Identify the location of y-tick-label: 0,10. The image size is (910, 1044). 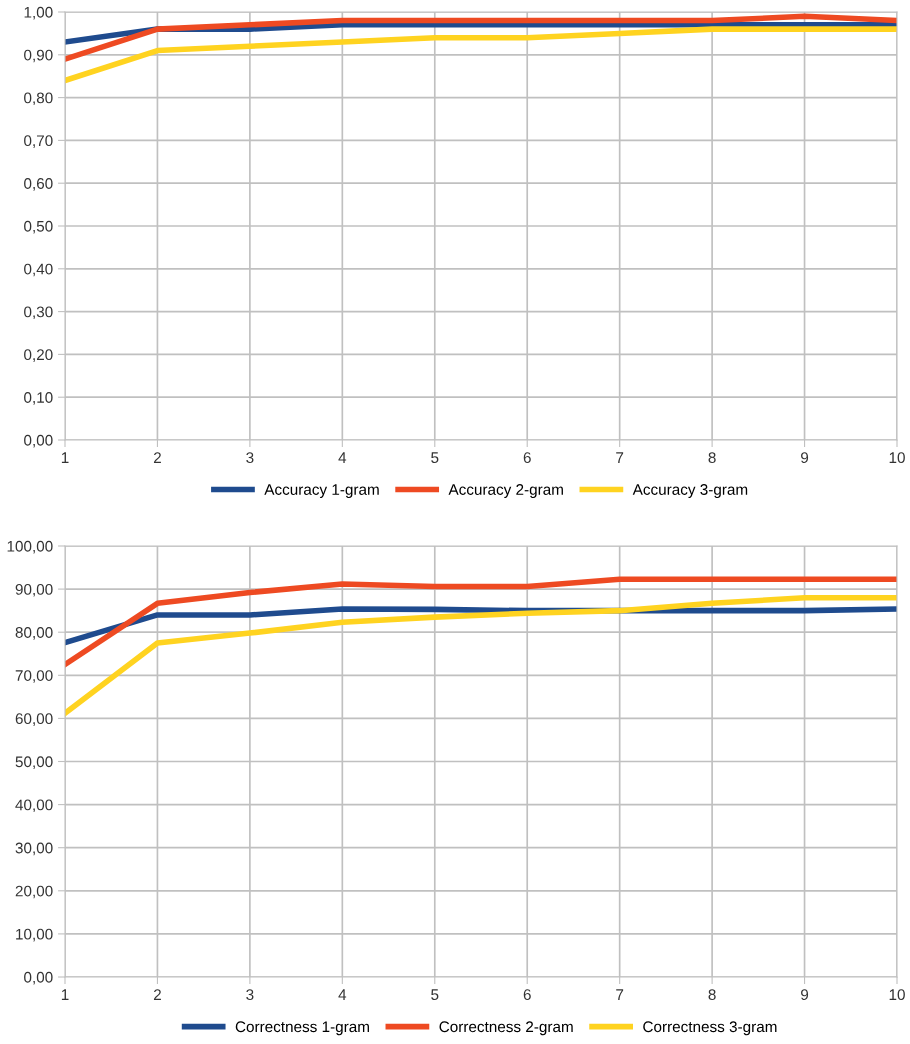
(38, 398).